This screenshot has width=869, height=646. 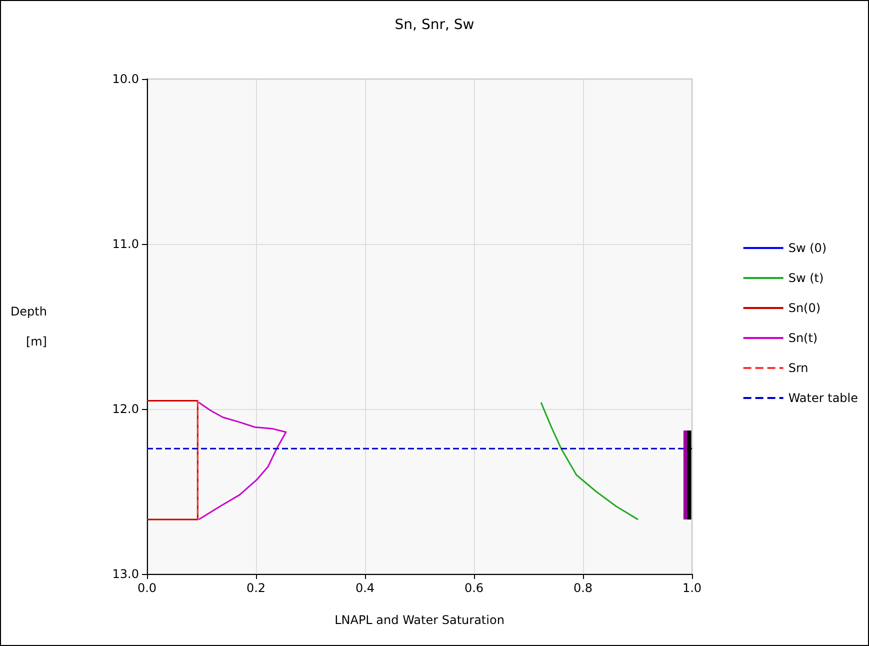 I want to click on legend-label: Water table, so click(x=823, y=398).